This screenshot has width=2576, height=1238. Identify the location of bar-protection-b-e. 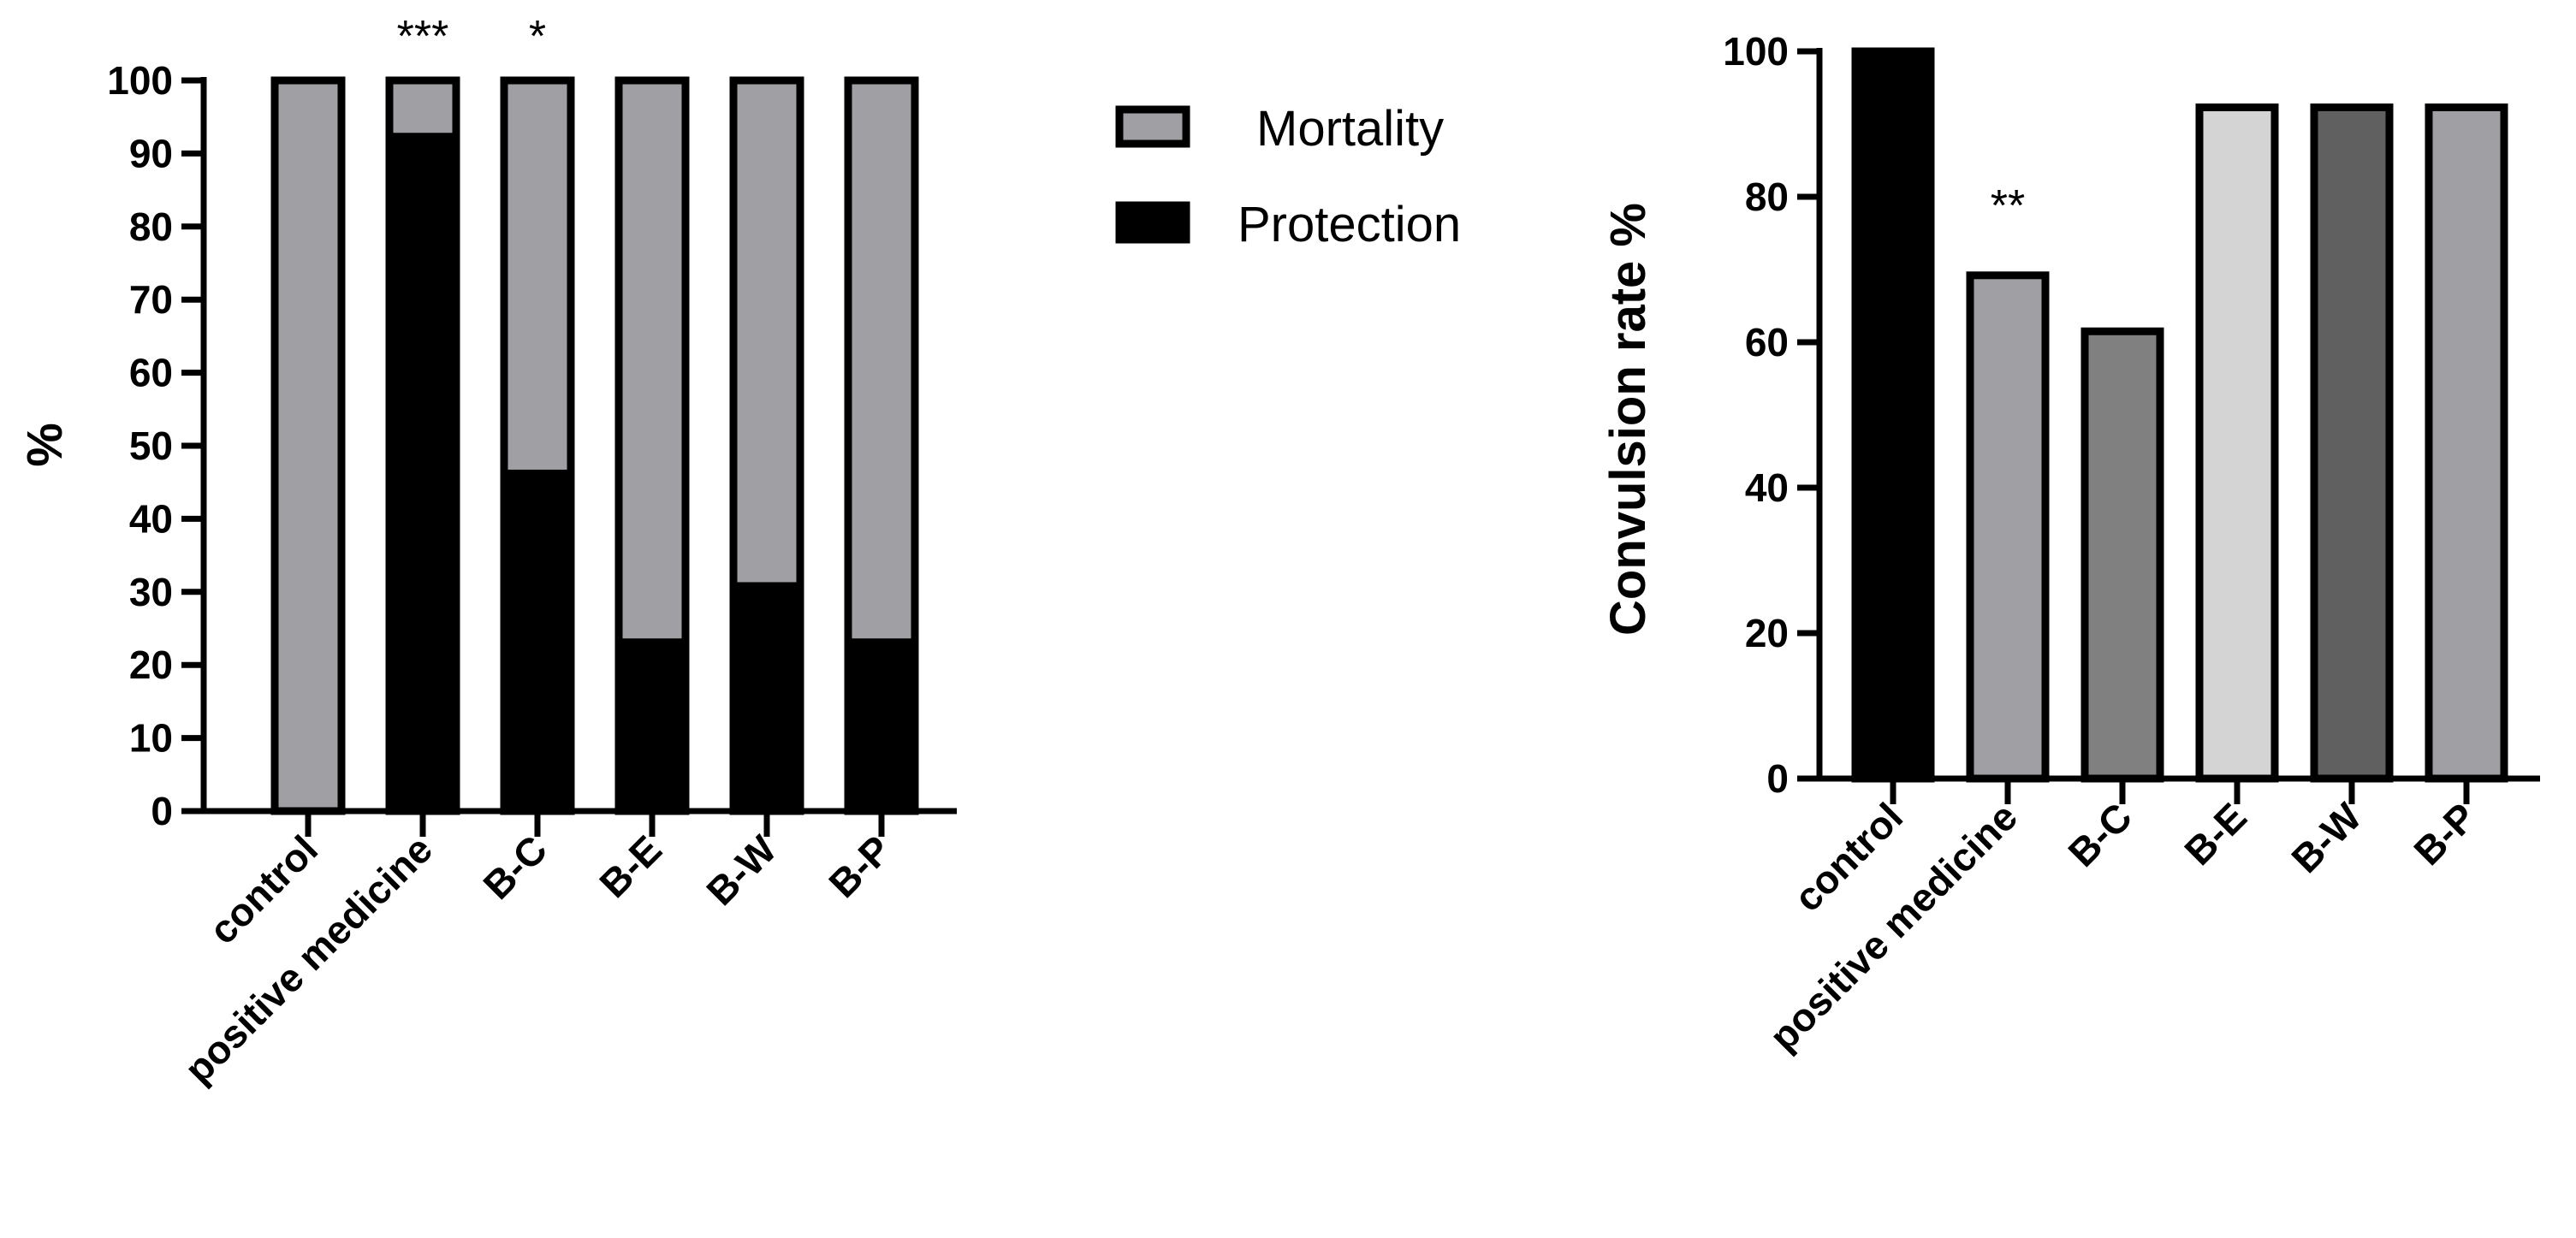
(652, 727).